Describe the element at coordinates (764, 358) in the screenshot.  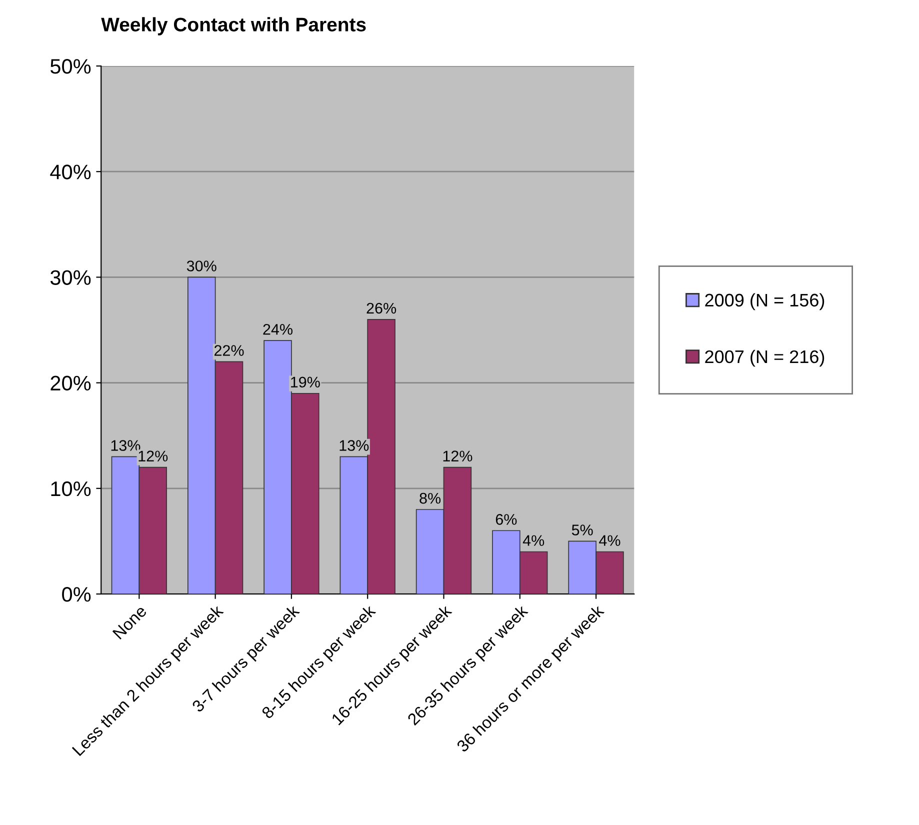
I see `legend-label: 2007 (N = 216)` at that location.